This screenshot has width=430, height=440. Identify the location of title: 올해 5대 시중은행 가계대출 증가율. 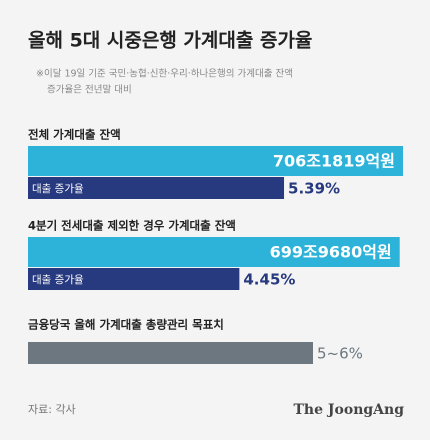
(170, 41).